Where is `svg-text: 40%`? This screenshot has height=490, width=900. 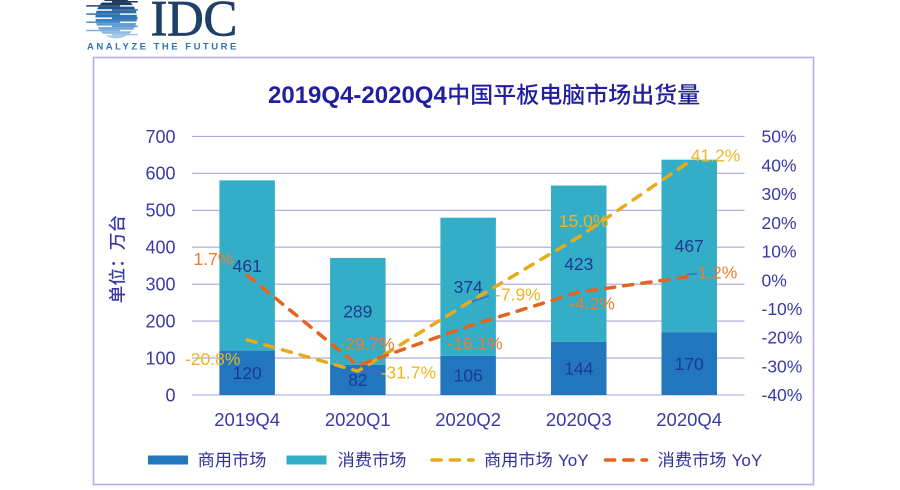 svg-text: 40% is located at coordinates (779, 165).